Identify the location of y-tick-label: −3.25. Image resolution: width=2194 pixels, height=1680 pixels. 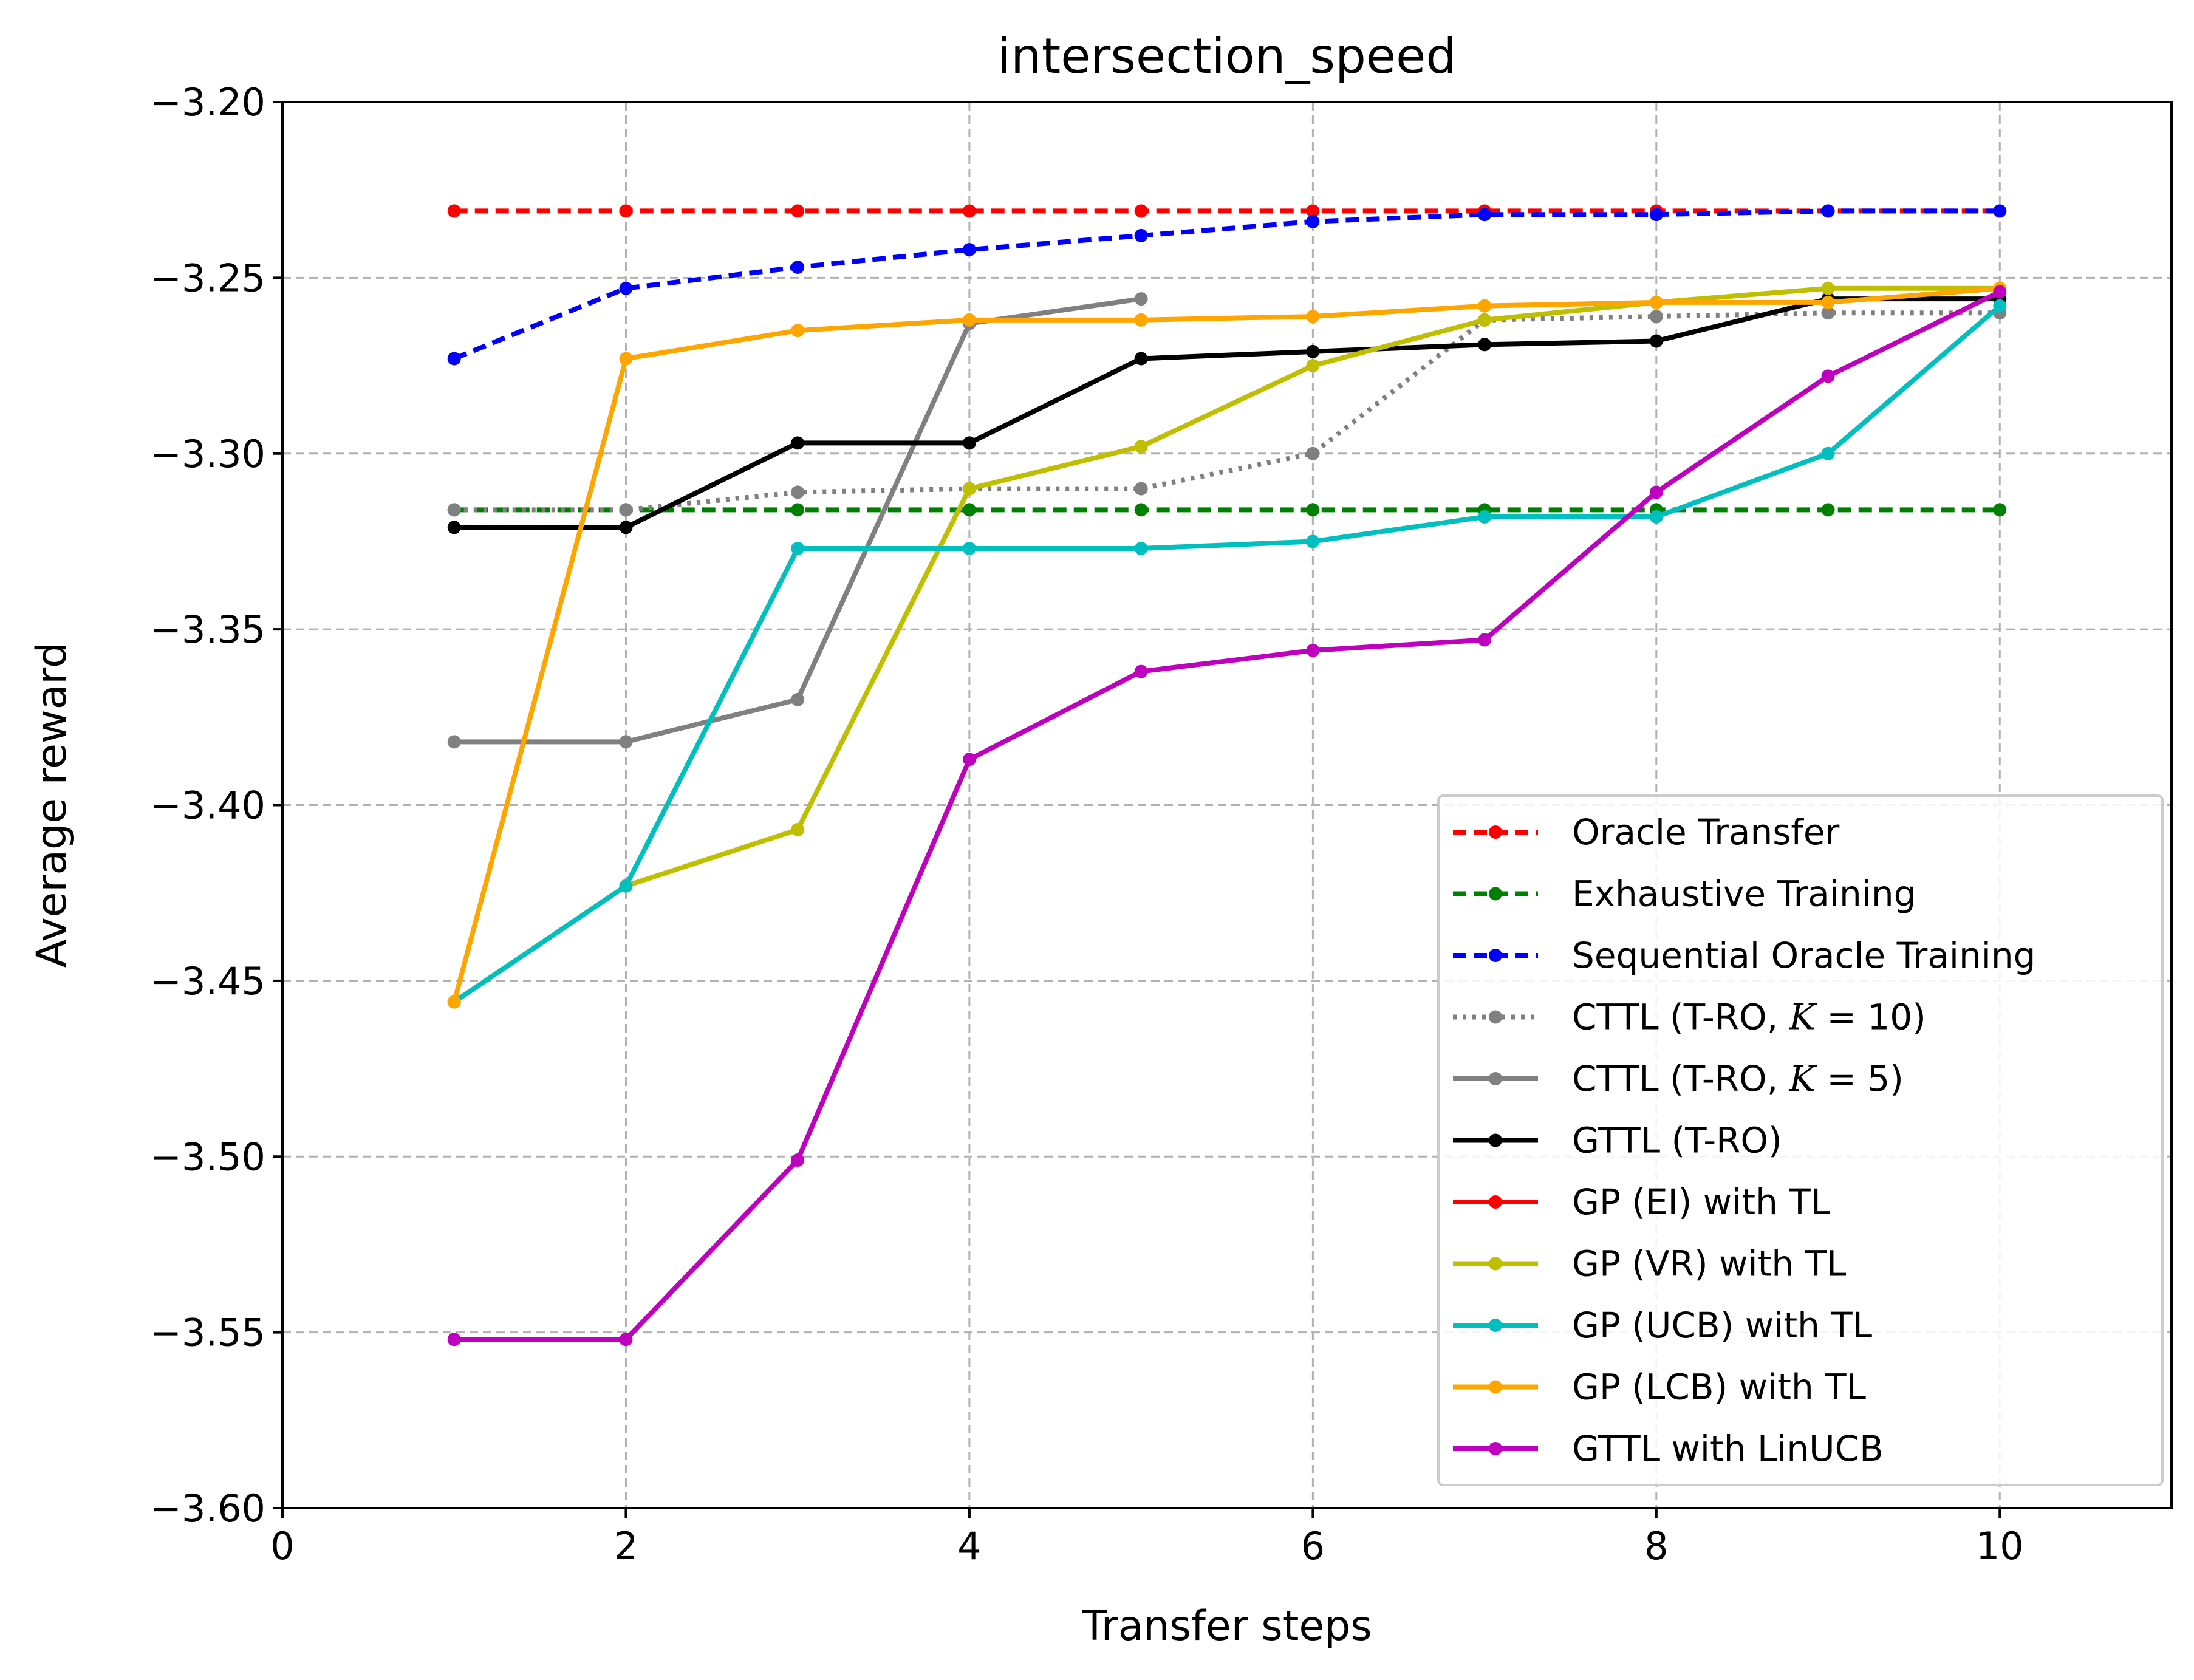
(207, 278).